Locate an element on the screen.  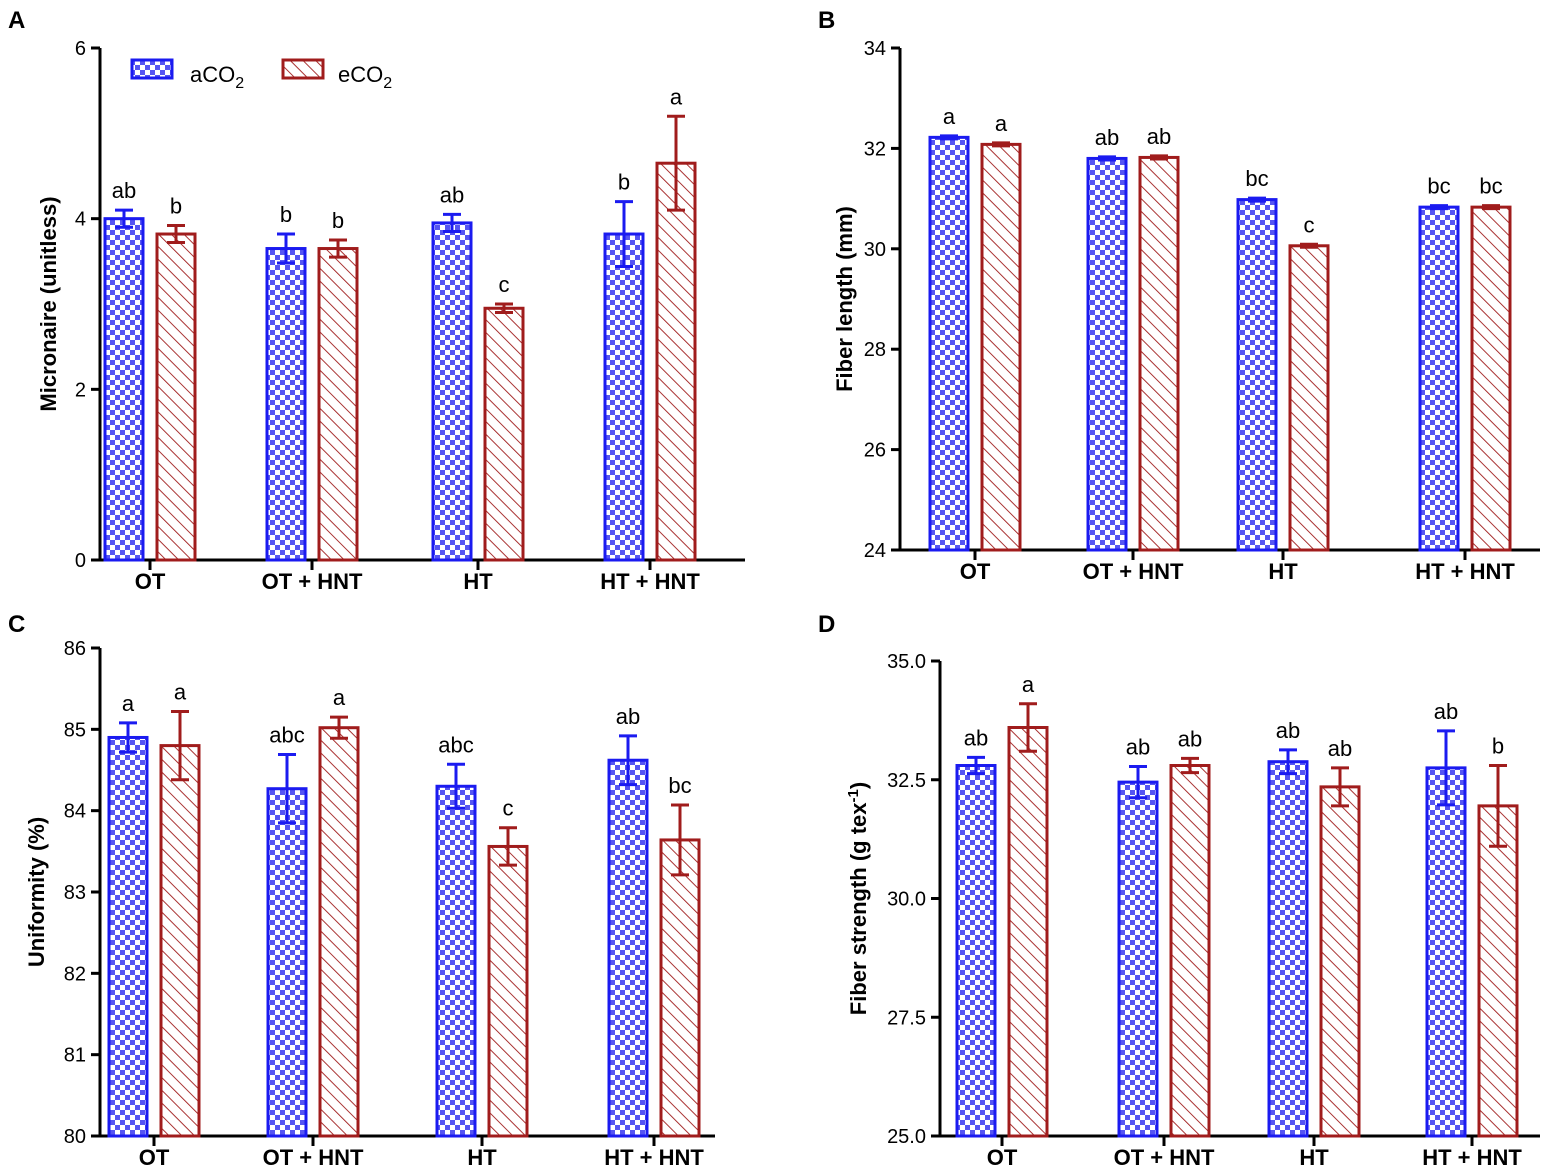
y-tick-label: 86 is located at coordinates (75, 649).